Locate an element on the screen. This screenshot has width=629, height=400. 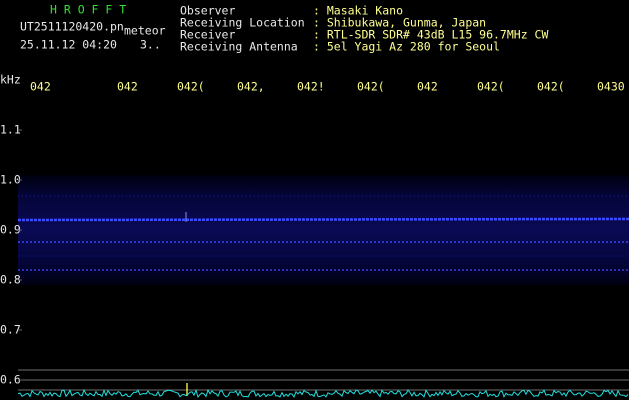
time-label: 042! is located at coordinates (311, 87).